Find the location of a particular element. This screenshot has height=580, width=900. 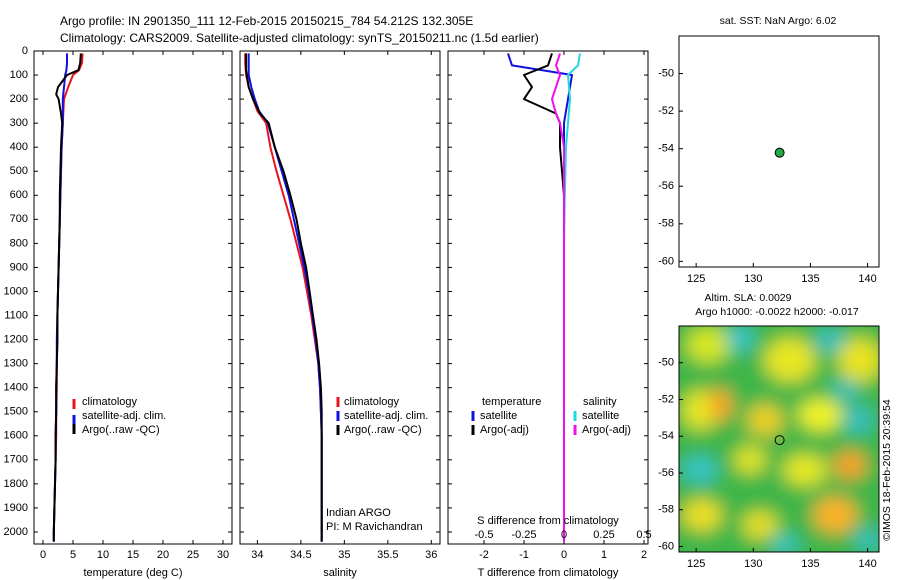

depth-tick-label: 1700 is located at coordinates (16, 460).